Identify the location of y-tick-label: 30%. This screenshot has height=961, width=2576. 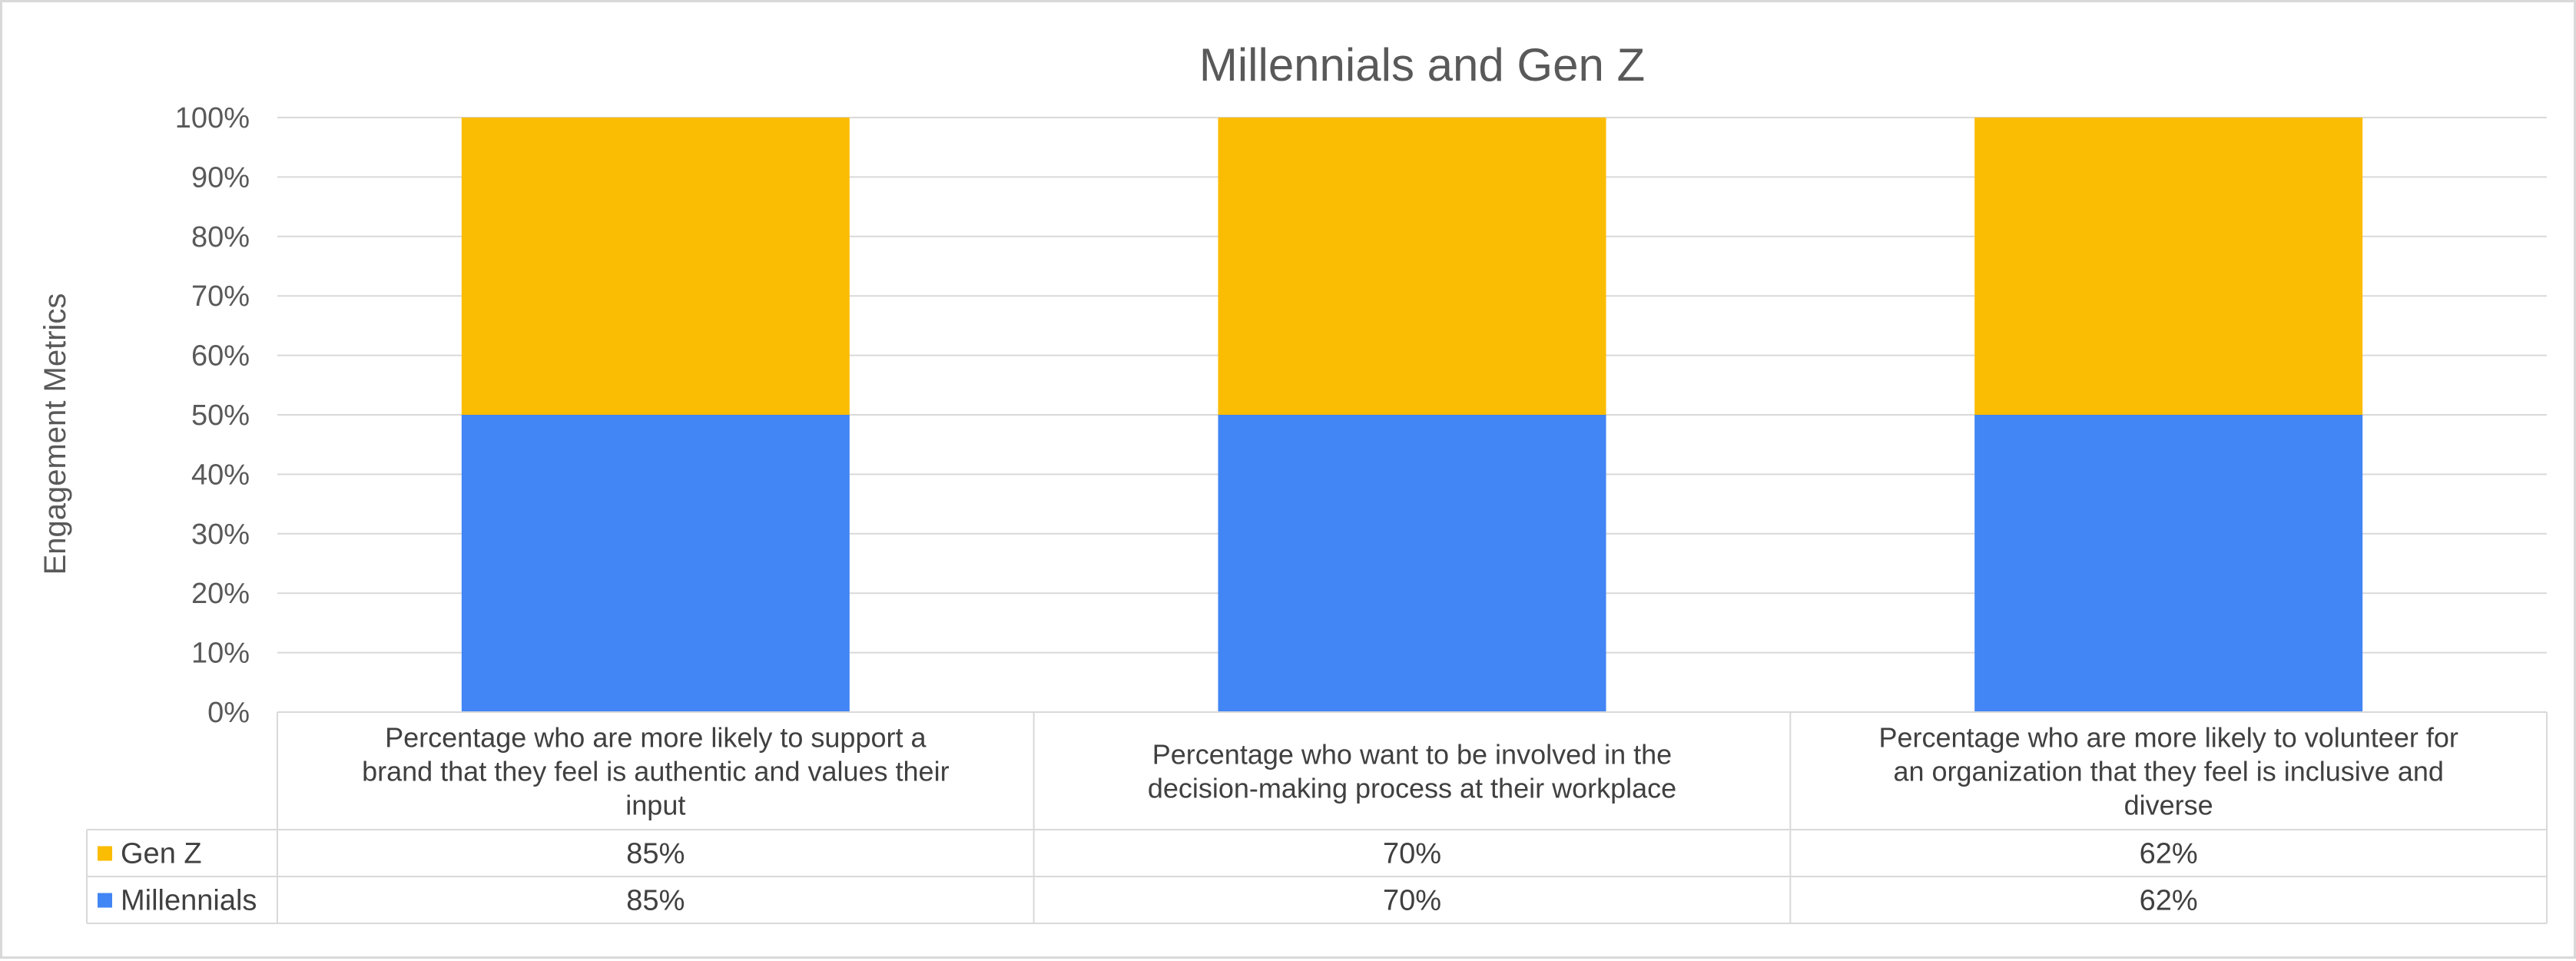
(220, 535).